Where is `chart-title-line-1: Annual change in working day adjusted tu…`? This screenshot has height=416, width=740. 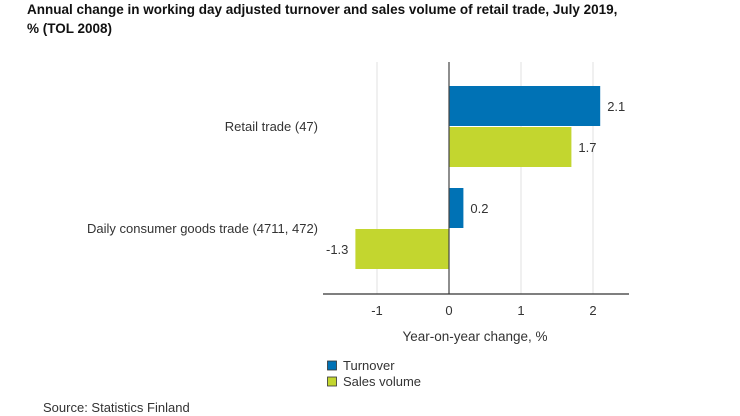 chart-title-line-1: Annual change in working day adjusted tu… is located at coordinates (322, 9).